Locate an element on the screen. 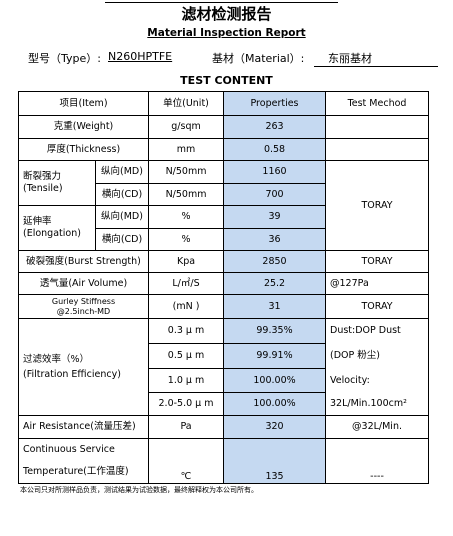  value-cell: 263 is located at coordinates (275, 127).